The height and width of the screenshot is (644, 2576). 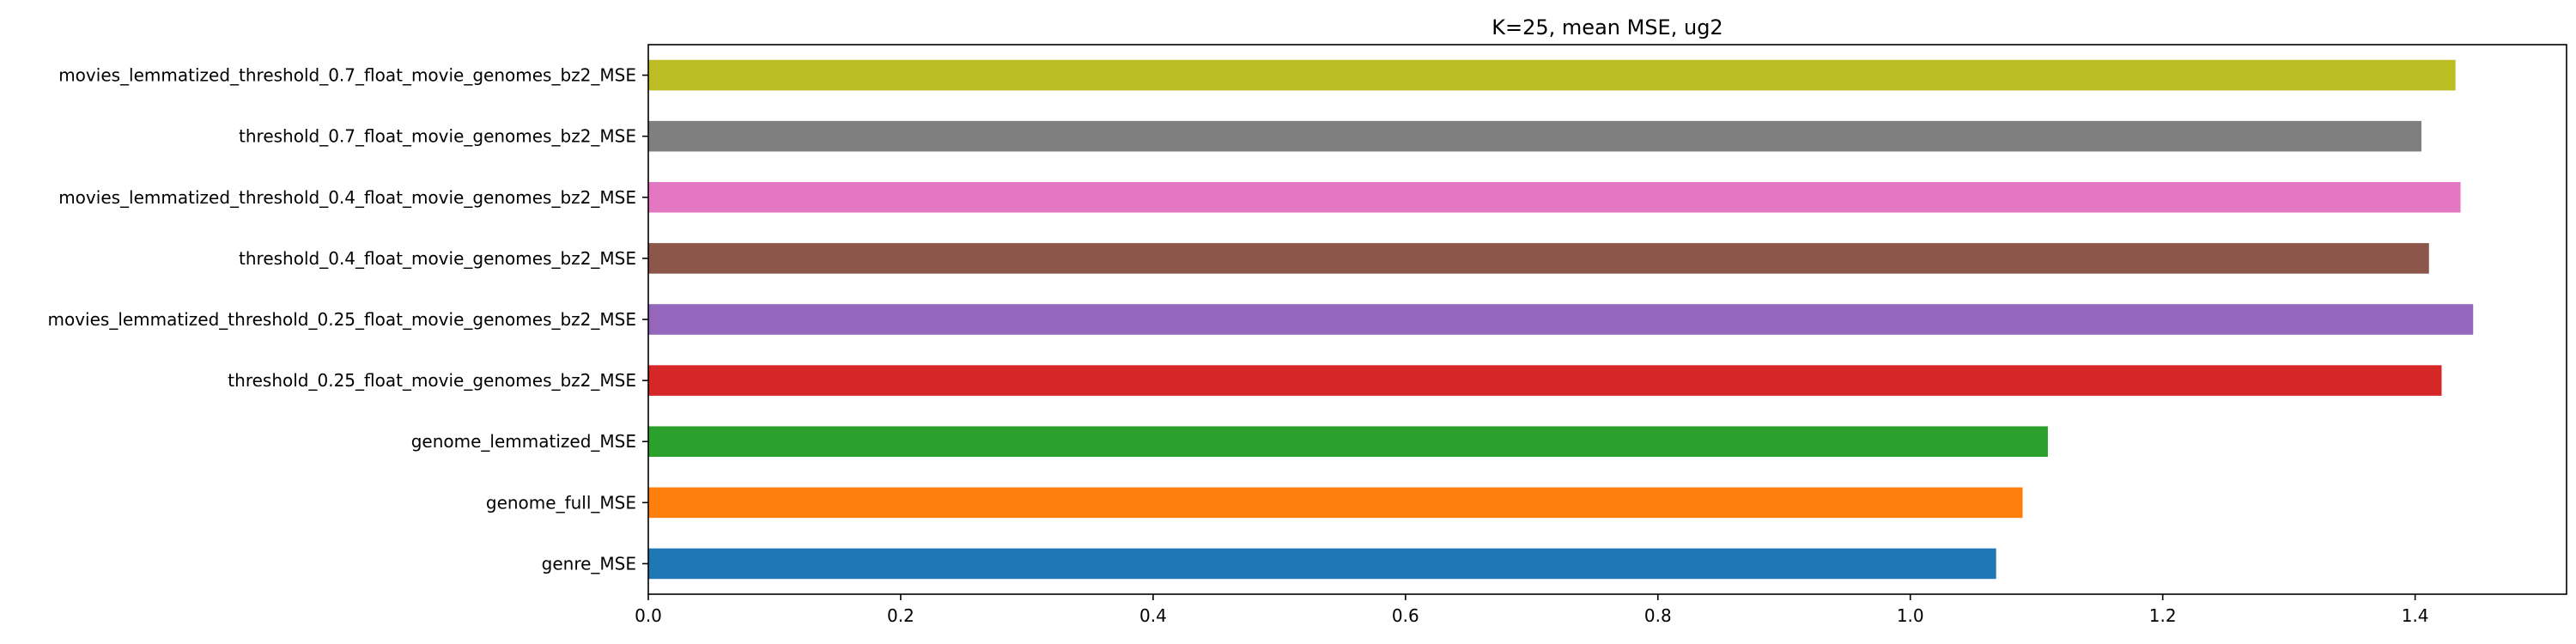 I want to click on x-tick-label: 0.8, so click(x=1658, y=616).